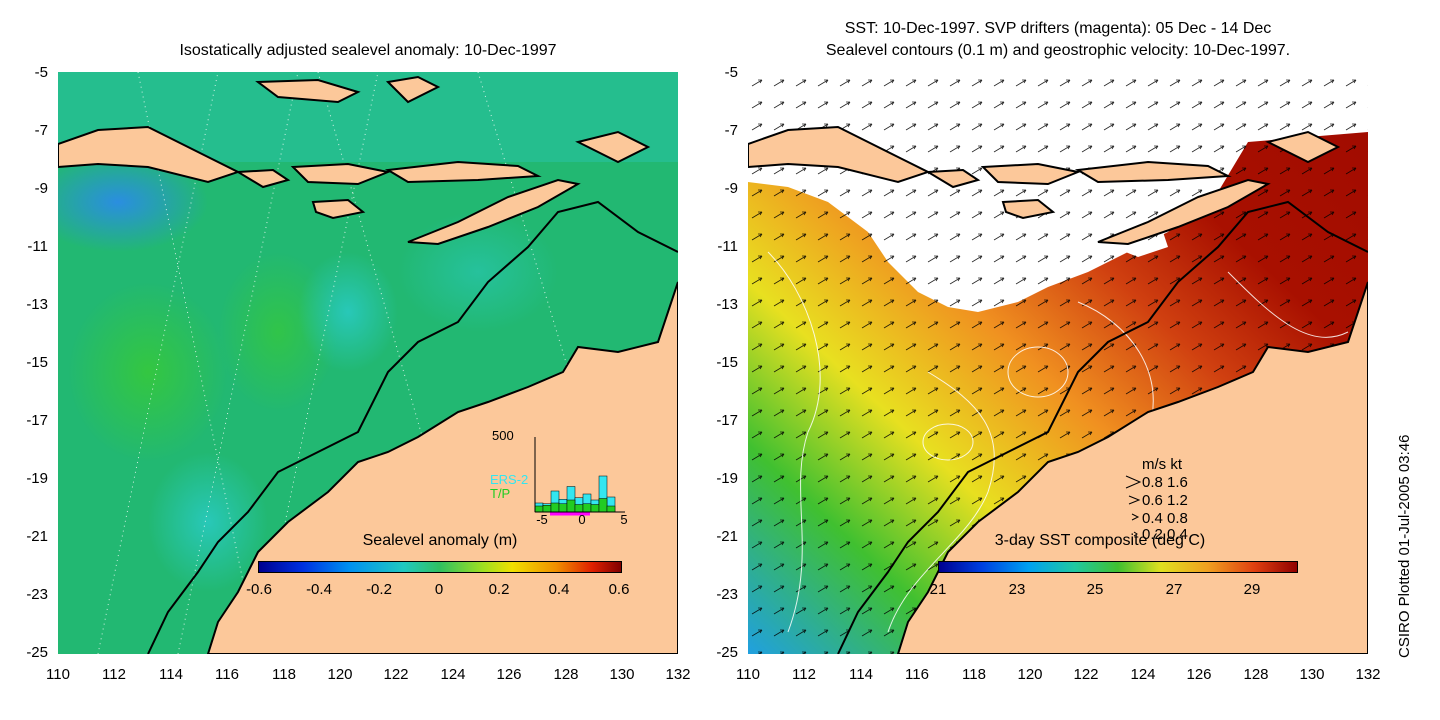 This screenshot has width=1440, height=720. I want to click on timor, so click(494, 212).